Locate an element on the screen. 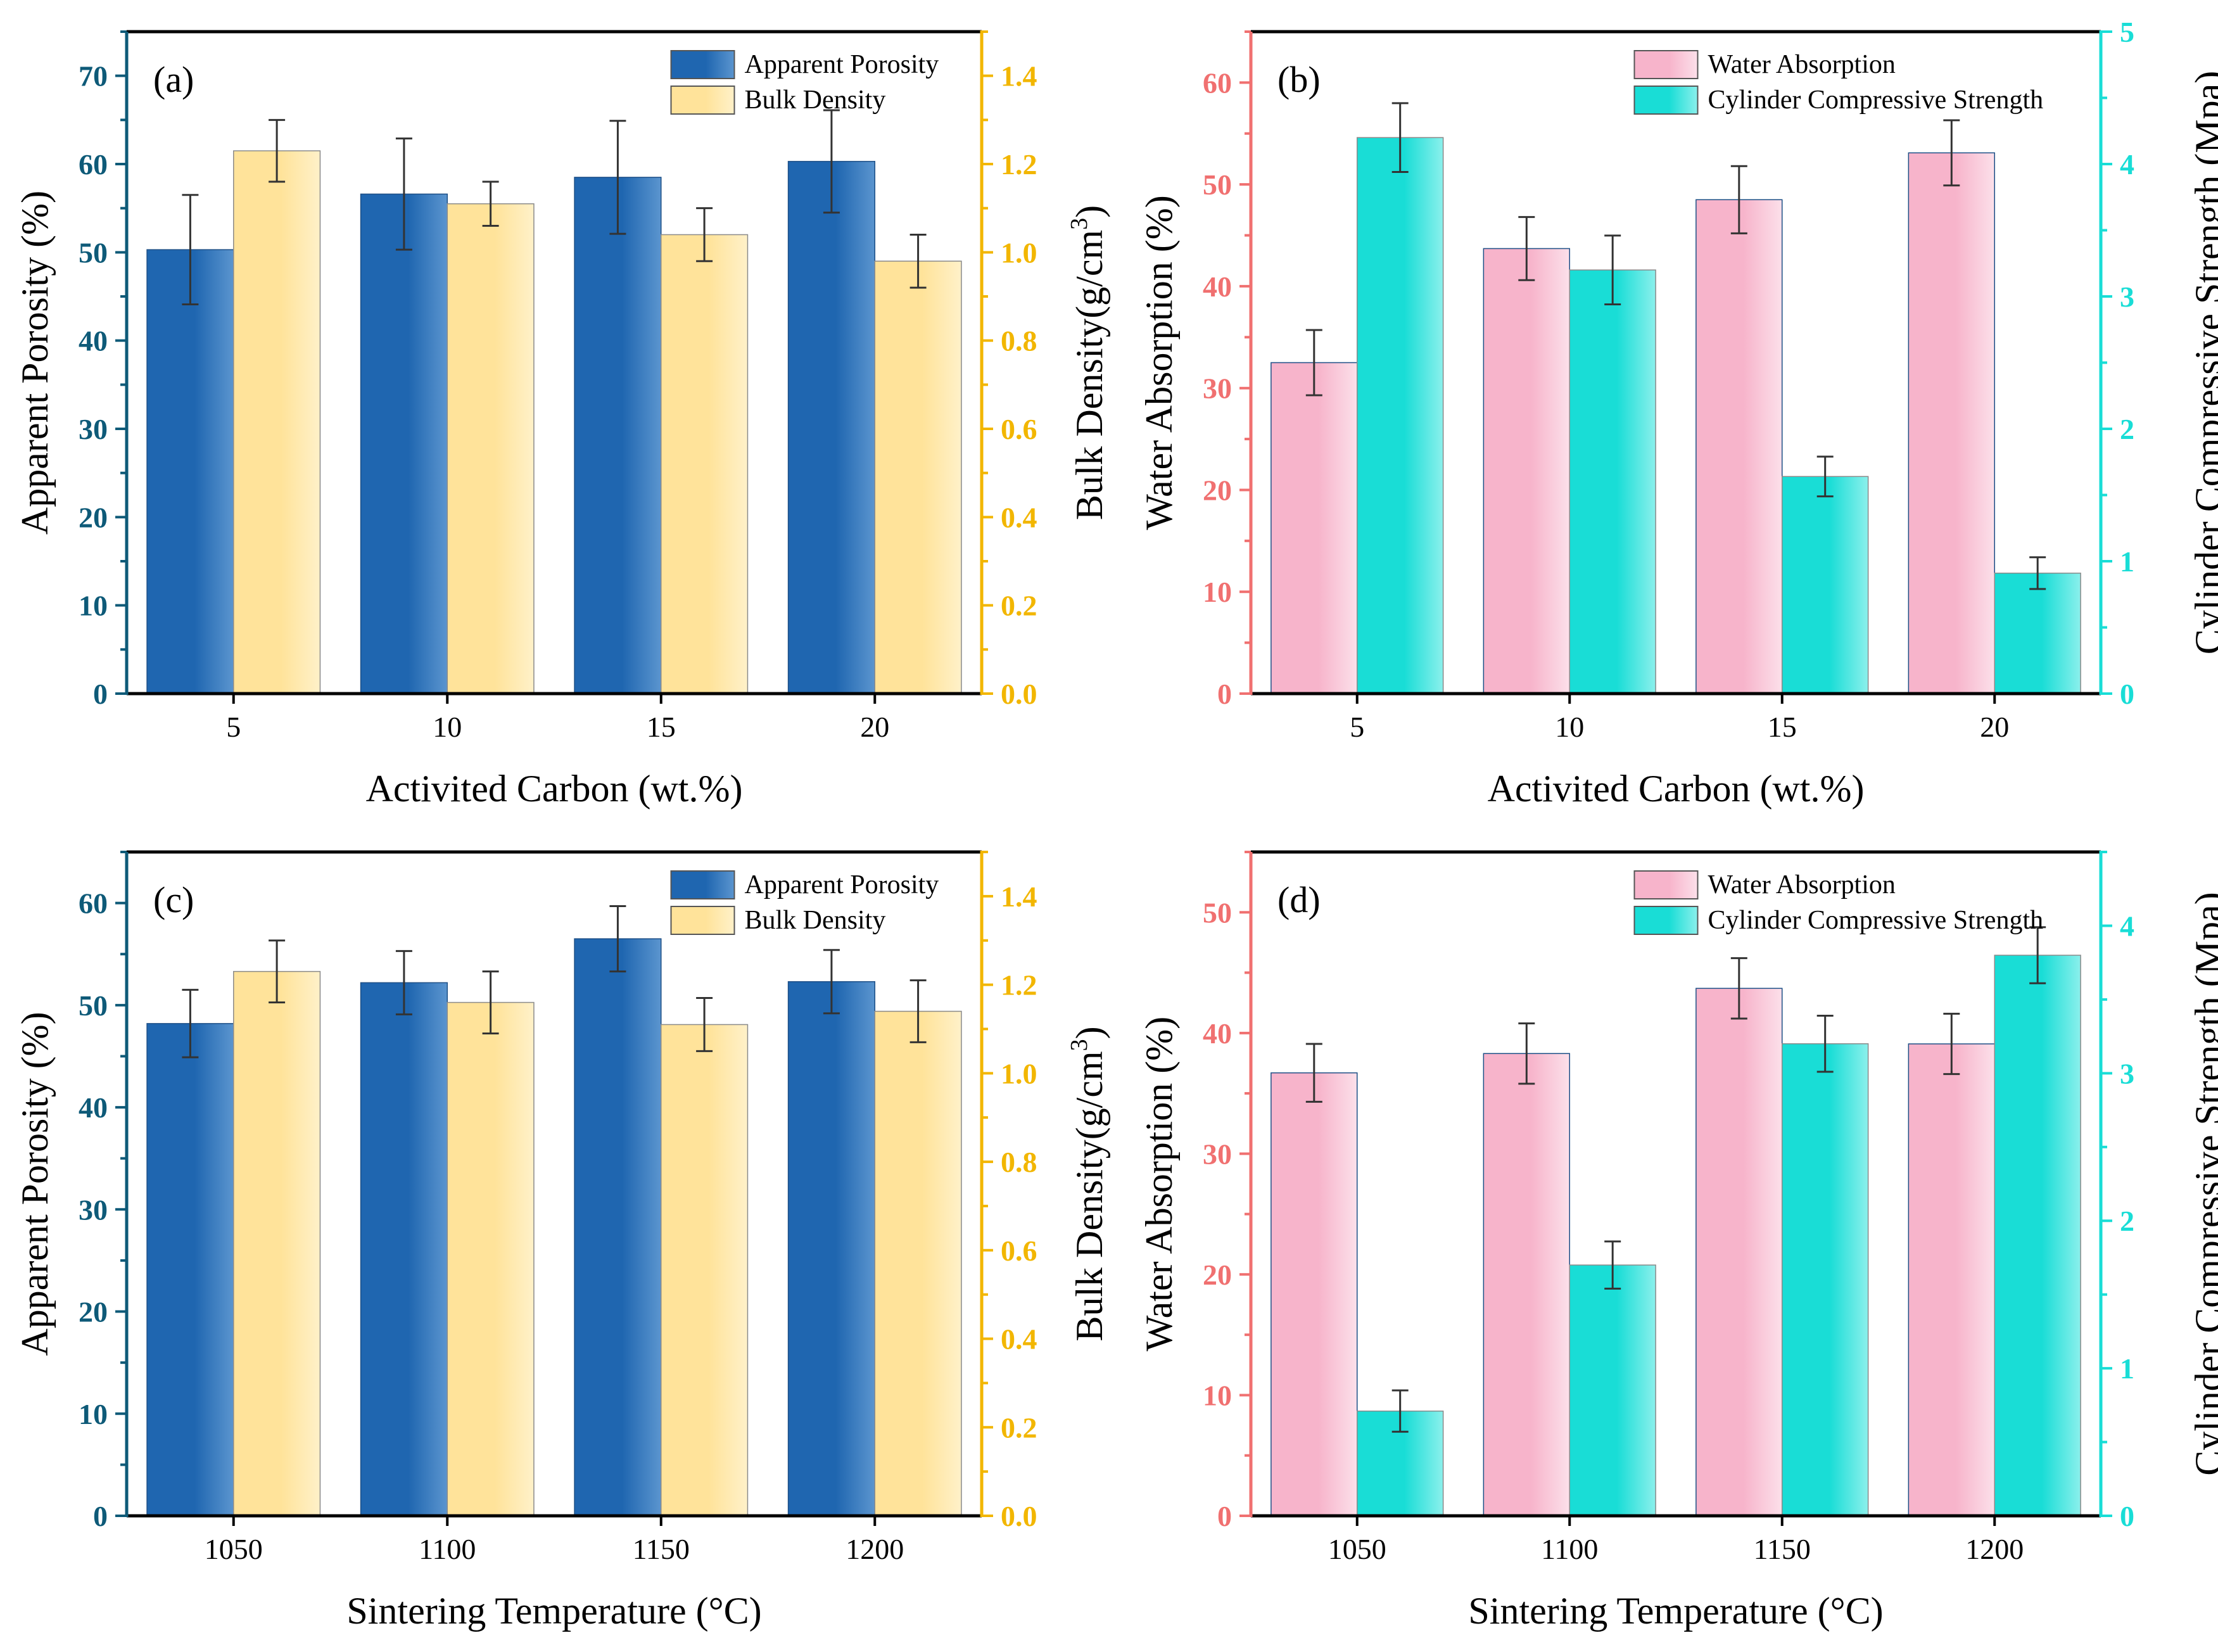 Image resolution: width=2218 pixels, height=1652 pixels. legend-label-d-0: Water Absorption is located at coordinates (1802, 884).